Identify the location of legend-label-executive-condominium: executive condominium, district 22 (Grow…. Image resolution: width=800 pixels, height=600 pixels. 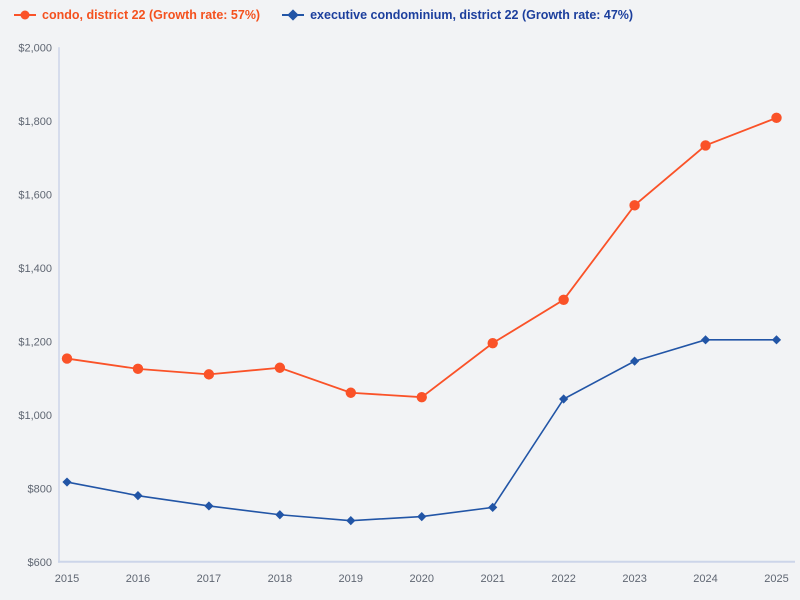
(472, 15).